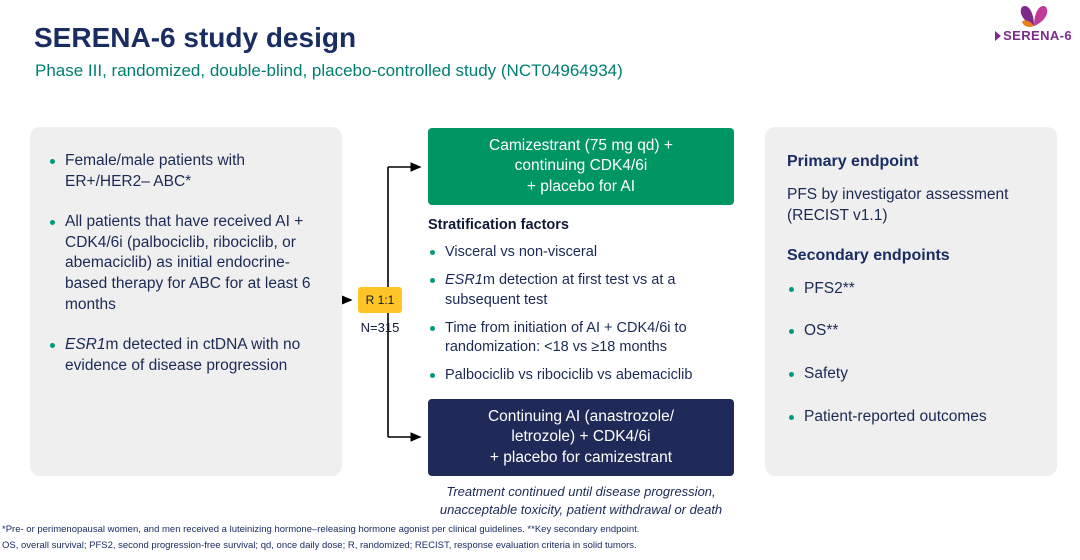  What do you see at coordinates (868, 255) in the screenshot?
I see `secondary-endpoints-heading: Secondary endpoints` at bounding box center [868, 255].